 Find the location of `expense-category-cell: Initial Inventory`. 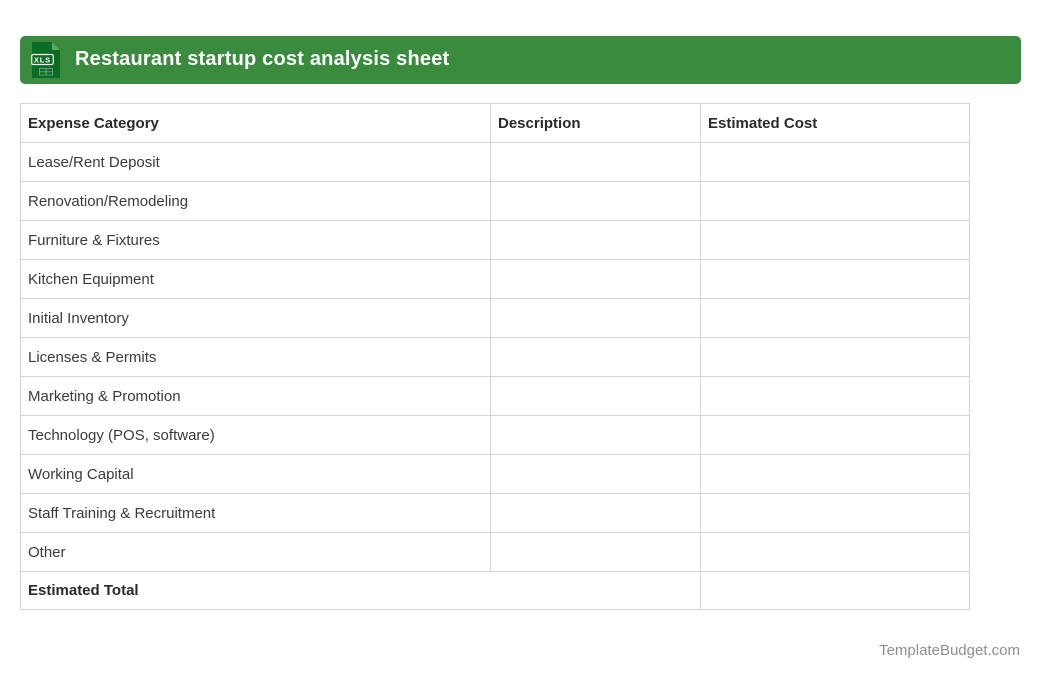

expense-category-cell: Initial Inventory is located at coordinates (255, 318).